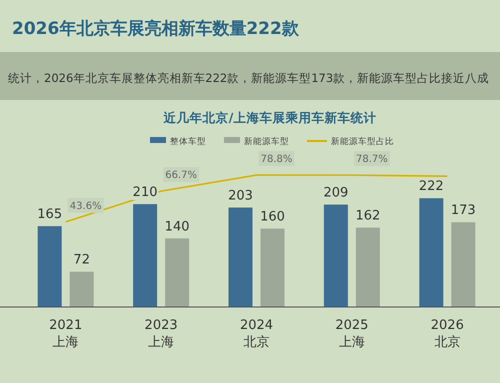 The height and width of the screenshot is (383, 500). What do you see at coordinates (145, 192) in the screenshot?
I see `data-label: 210` at bounding box center [145, 192].